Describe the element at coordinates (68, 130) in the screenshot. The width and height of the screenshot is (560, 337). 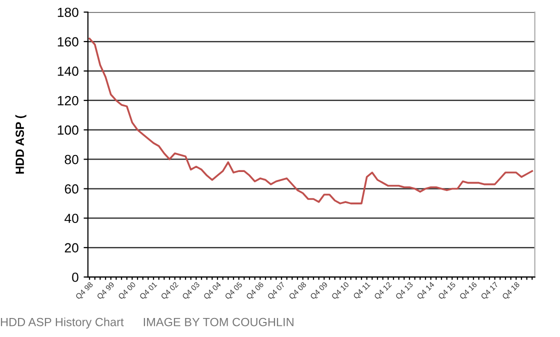
I see `y-tick-label: 100` at that location.